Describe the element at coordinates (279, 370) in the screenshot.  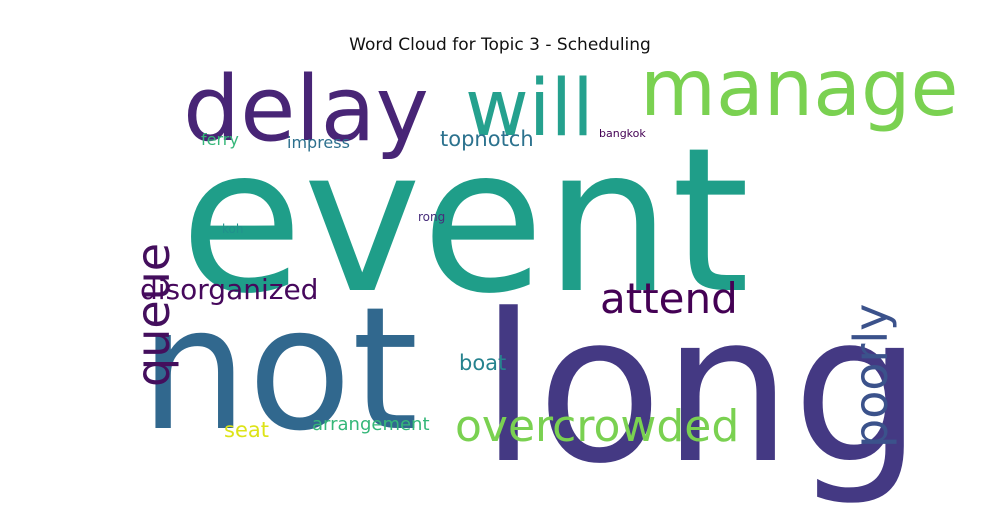
I see `word-not: not` at that location.